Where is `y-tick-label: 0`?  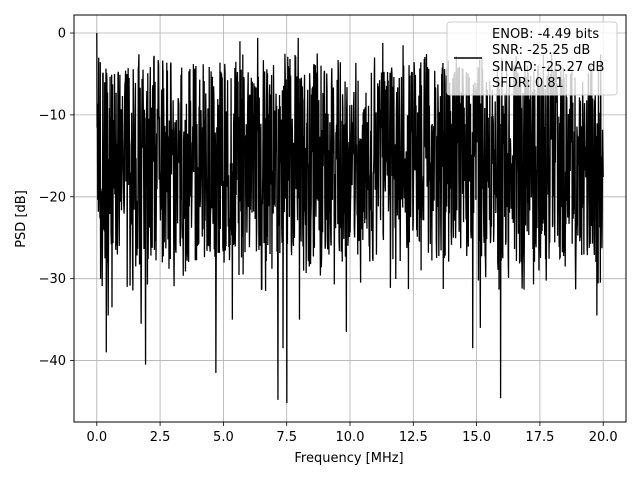 y-tick-label: 0 is located at coordinates (62, 34).